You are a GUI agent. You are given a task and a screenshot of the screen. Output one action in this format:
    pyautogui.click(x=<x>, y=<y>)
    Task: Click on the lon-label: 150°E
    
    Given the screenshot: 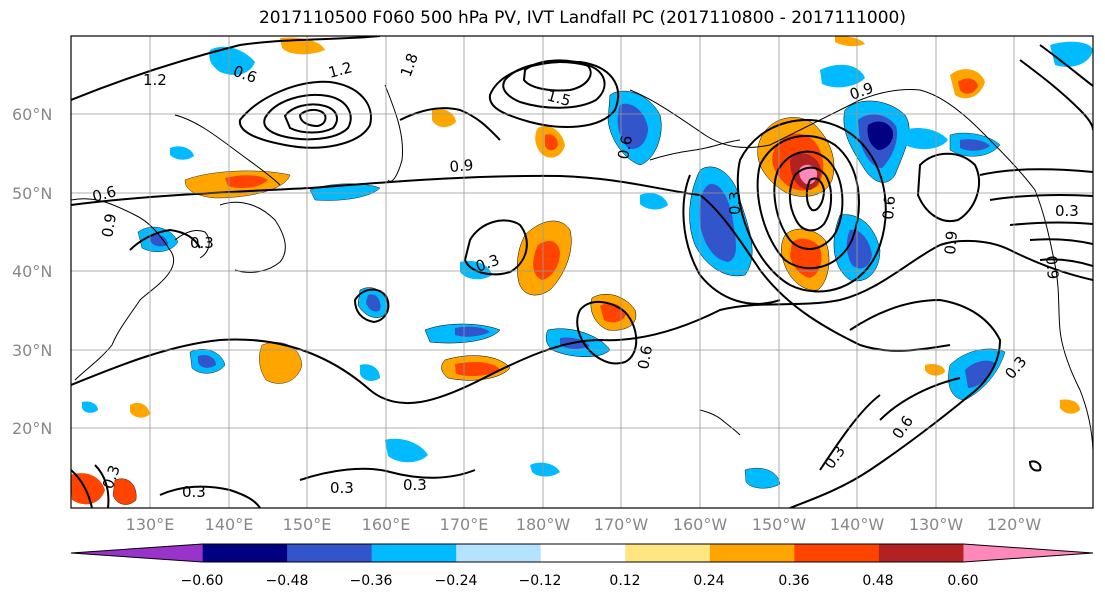 What is the action you would take?
    pyautogui.click(x=307, y=524)
    